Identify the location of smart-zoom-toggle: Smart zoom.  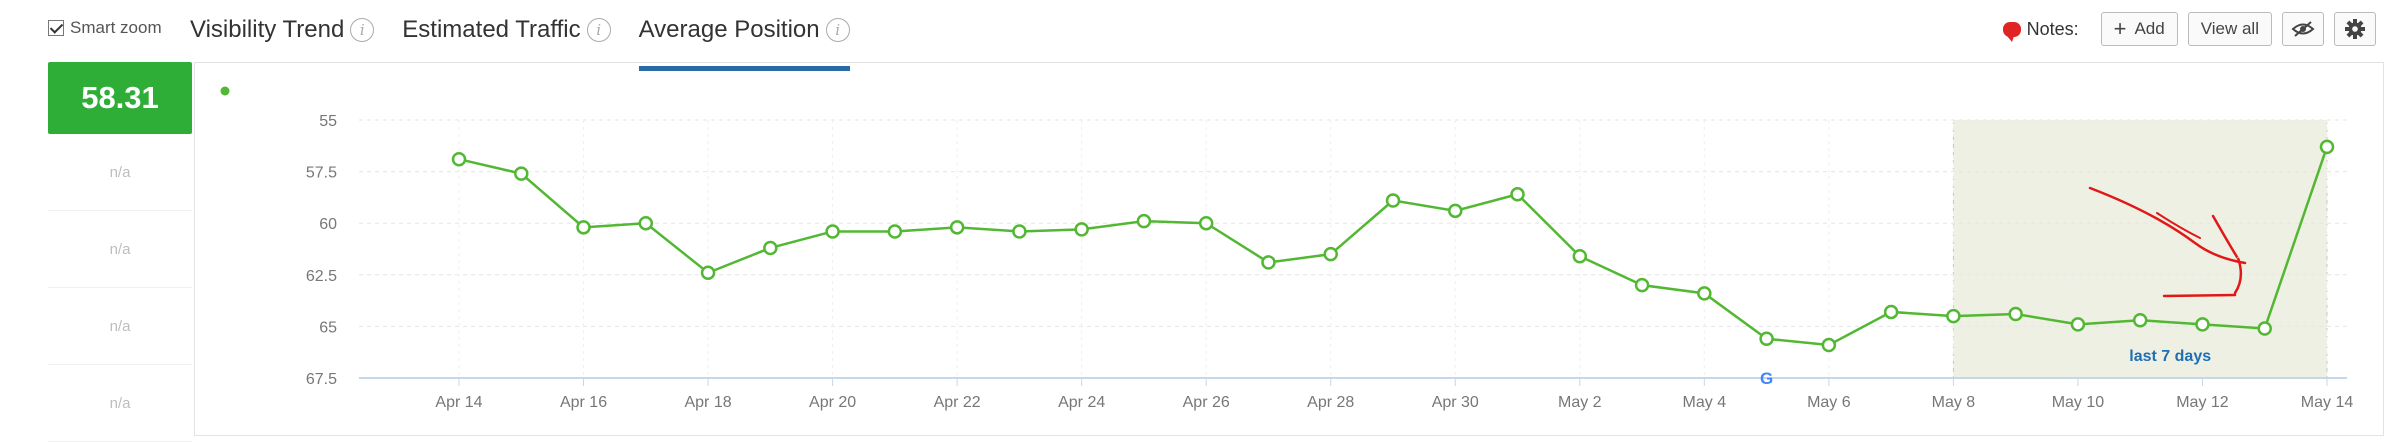
(105, 28).